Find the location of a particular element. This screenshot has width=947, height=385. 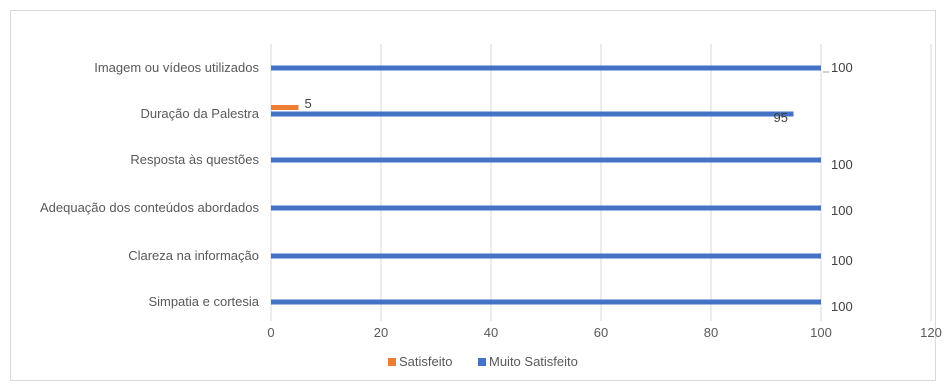

x-tick-label: 80 is located at coordinates (711, 332).